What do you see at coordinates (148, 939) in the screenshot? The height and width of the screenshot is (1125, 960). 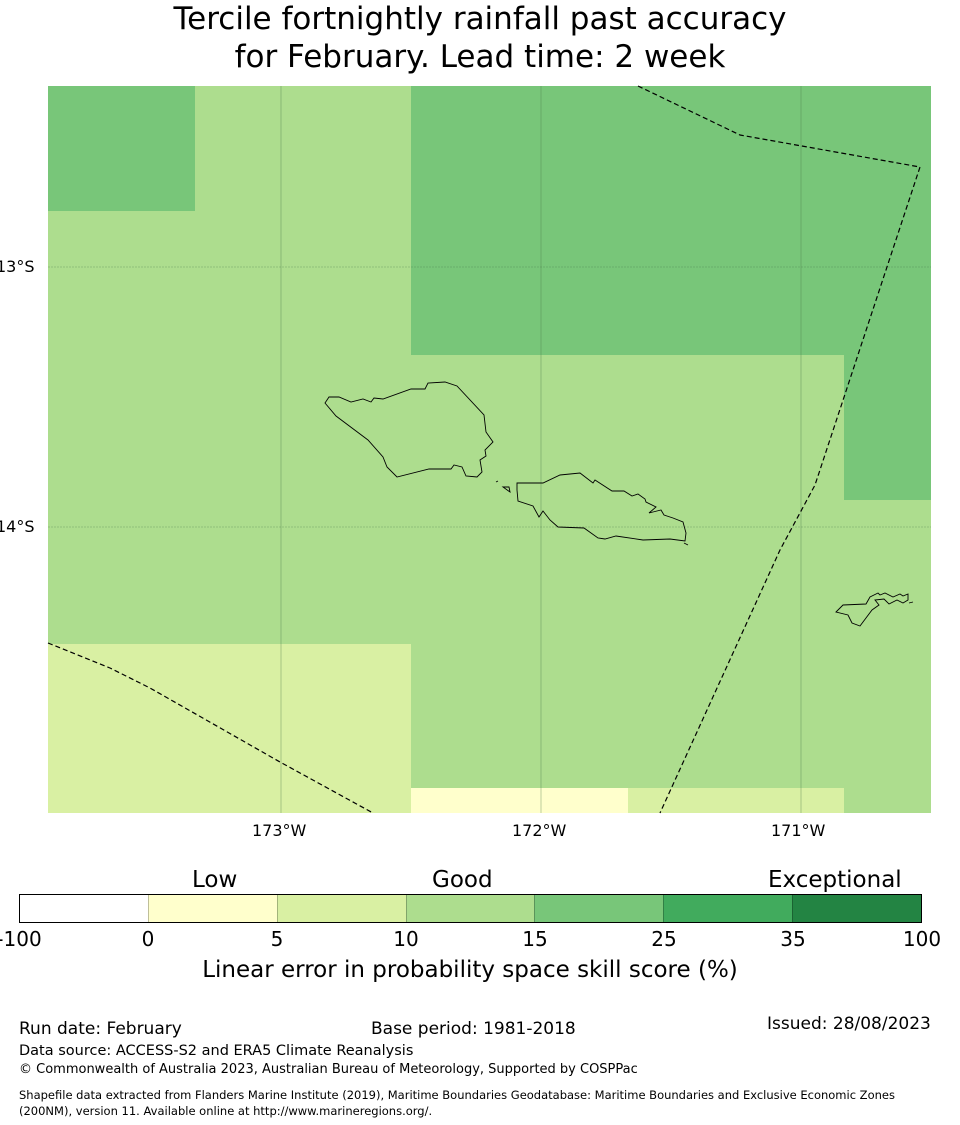 I see `colorbar-tick-label: 0` at bounding box center [148, 939].